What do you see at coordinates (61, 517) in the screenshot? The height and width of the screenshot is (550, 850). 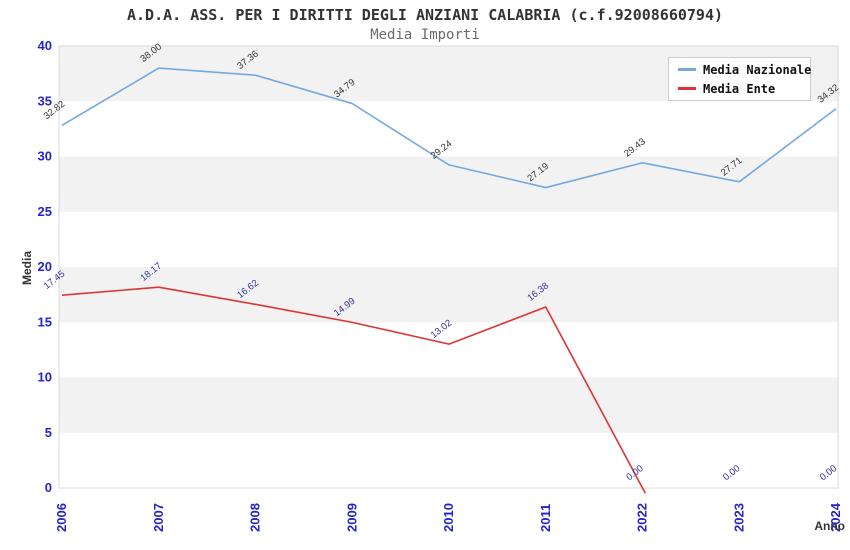 I see `x-tick-label: 2006` at bounding box center [61, 517].